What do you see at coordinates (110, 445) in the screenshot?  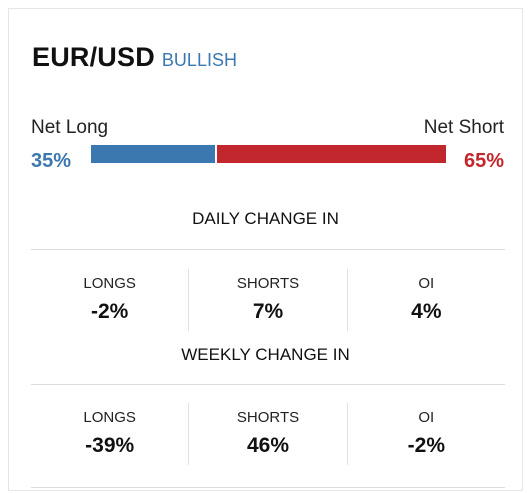 I see `weekly-longs-value: -39%` at bounding box center [110, 445].